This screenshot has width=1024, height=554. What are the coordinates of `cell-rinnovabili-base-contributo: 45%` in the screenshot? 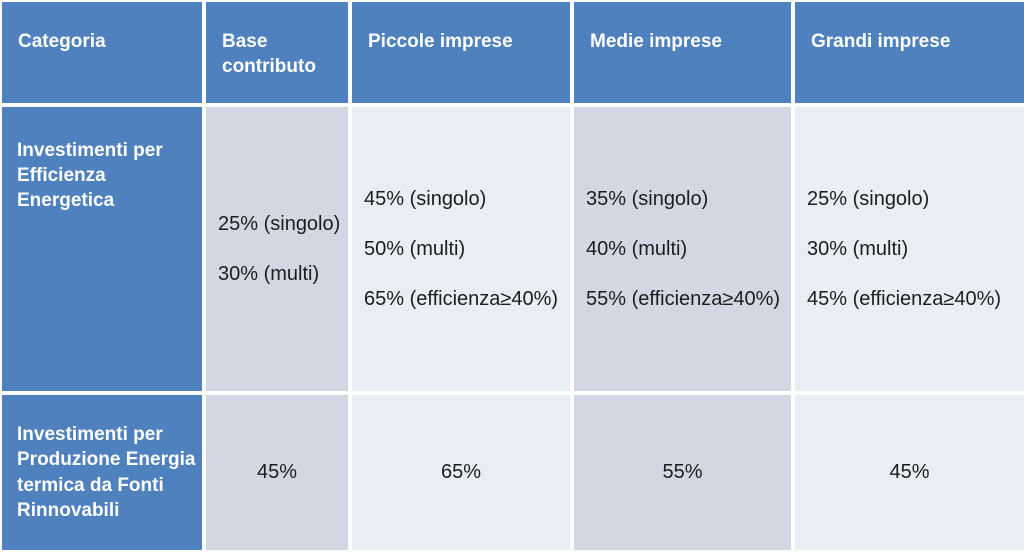 It's located at (277, 472).